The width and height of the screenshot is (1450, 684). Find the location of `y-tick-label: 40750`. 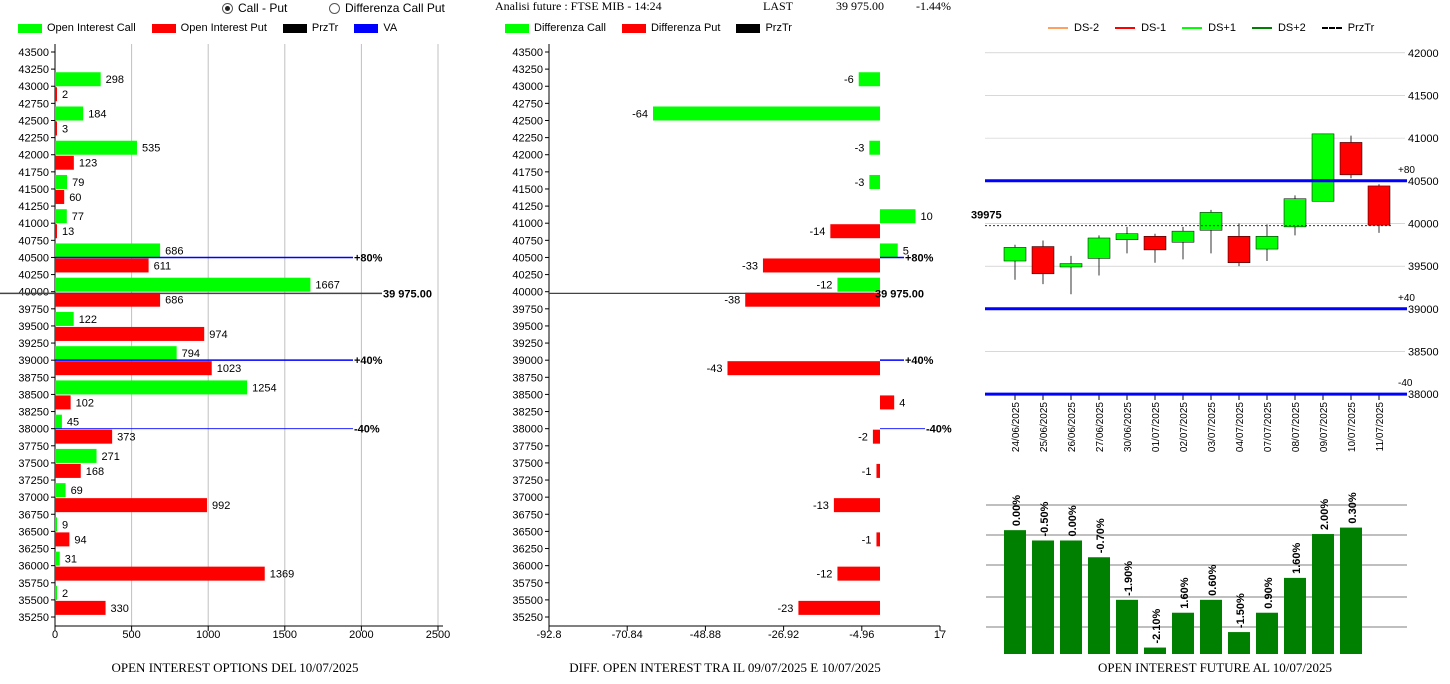

y-tick-label: 40750 is located at coordinates (527, 241).